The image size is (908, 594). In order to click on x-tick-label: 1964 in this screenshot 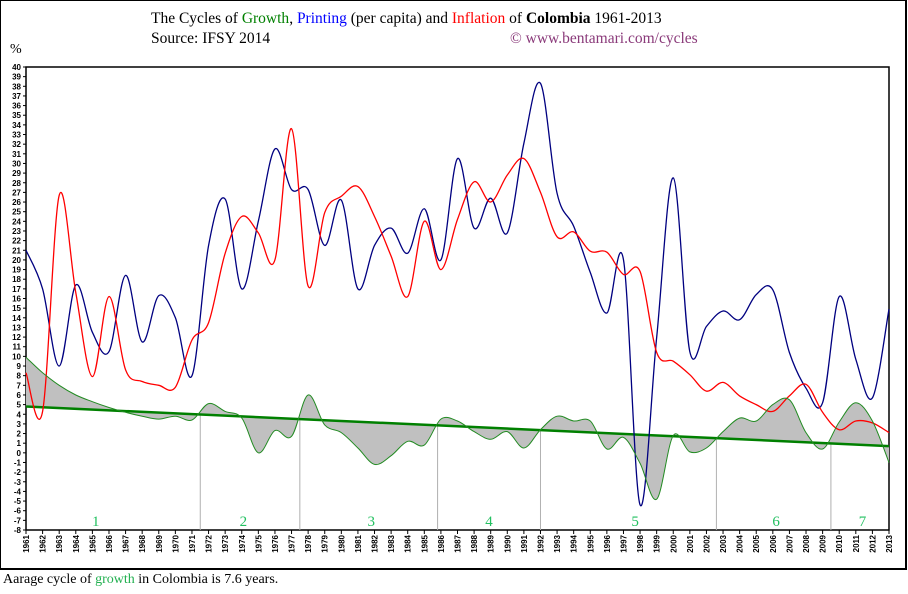, I will do `click(76, 543)`.